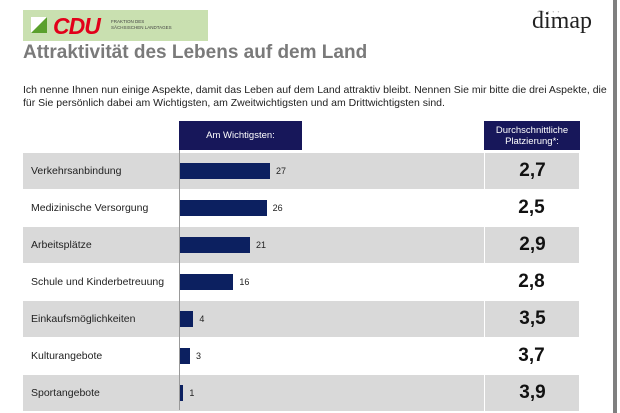 This screenshot has width=620, height=413. What do you see at coordinates (301, 171) in the screenshot?
I see `chart-row: Verkehrsanbindung 2,7` at bounding box center [301, 171].